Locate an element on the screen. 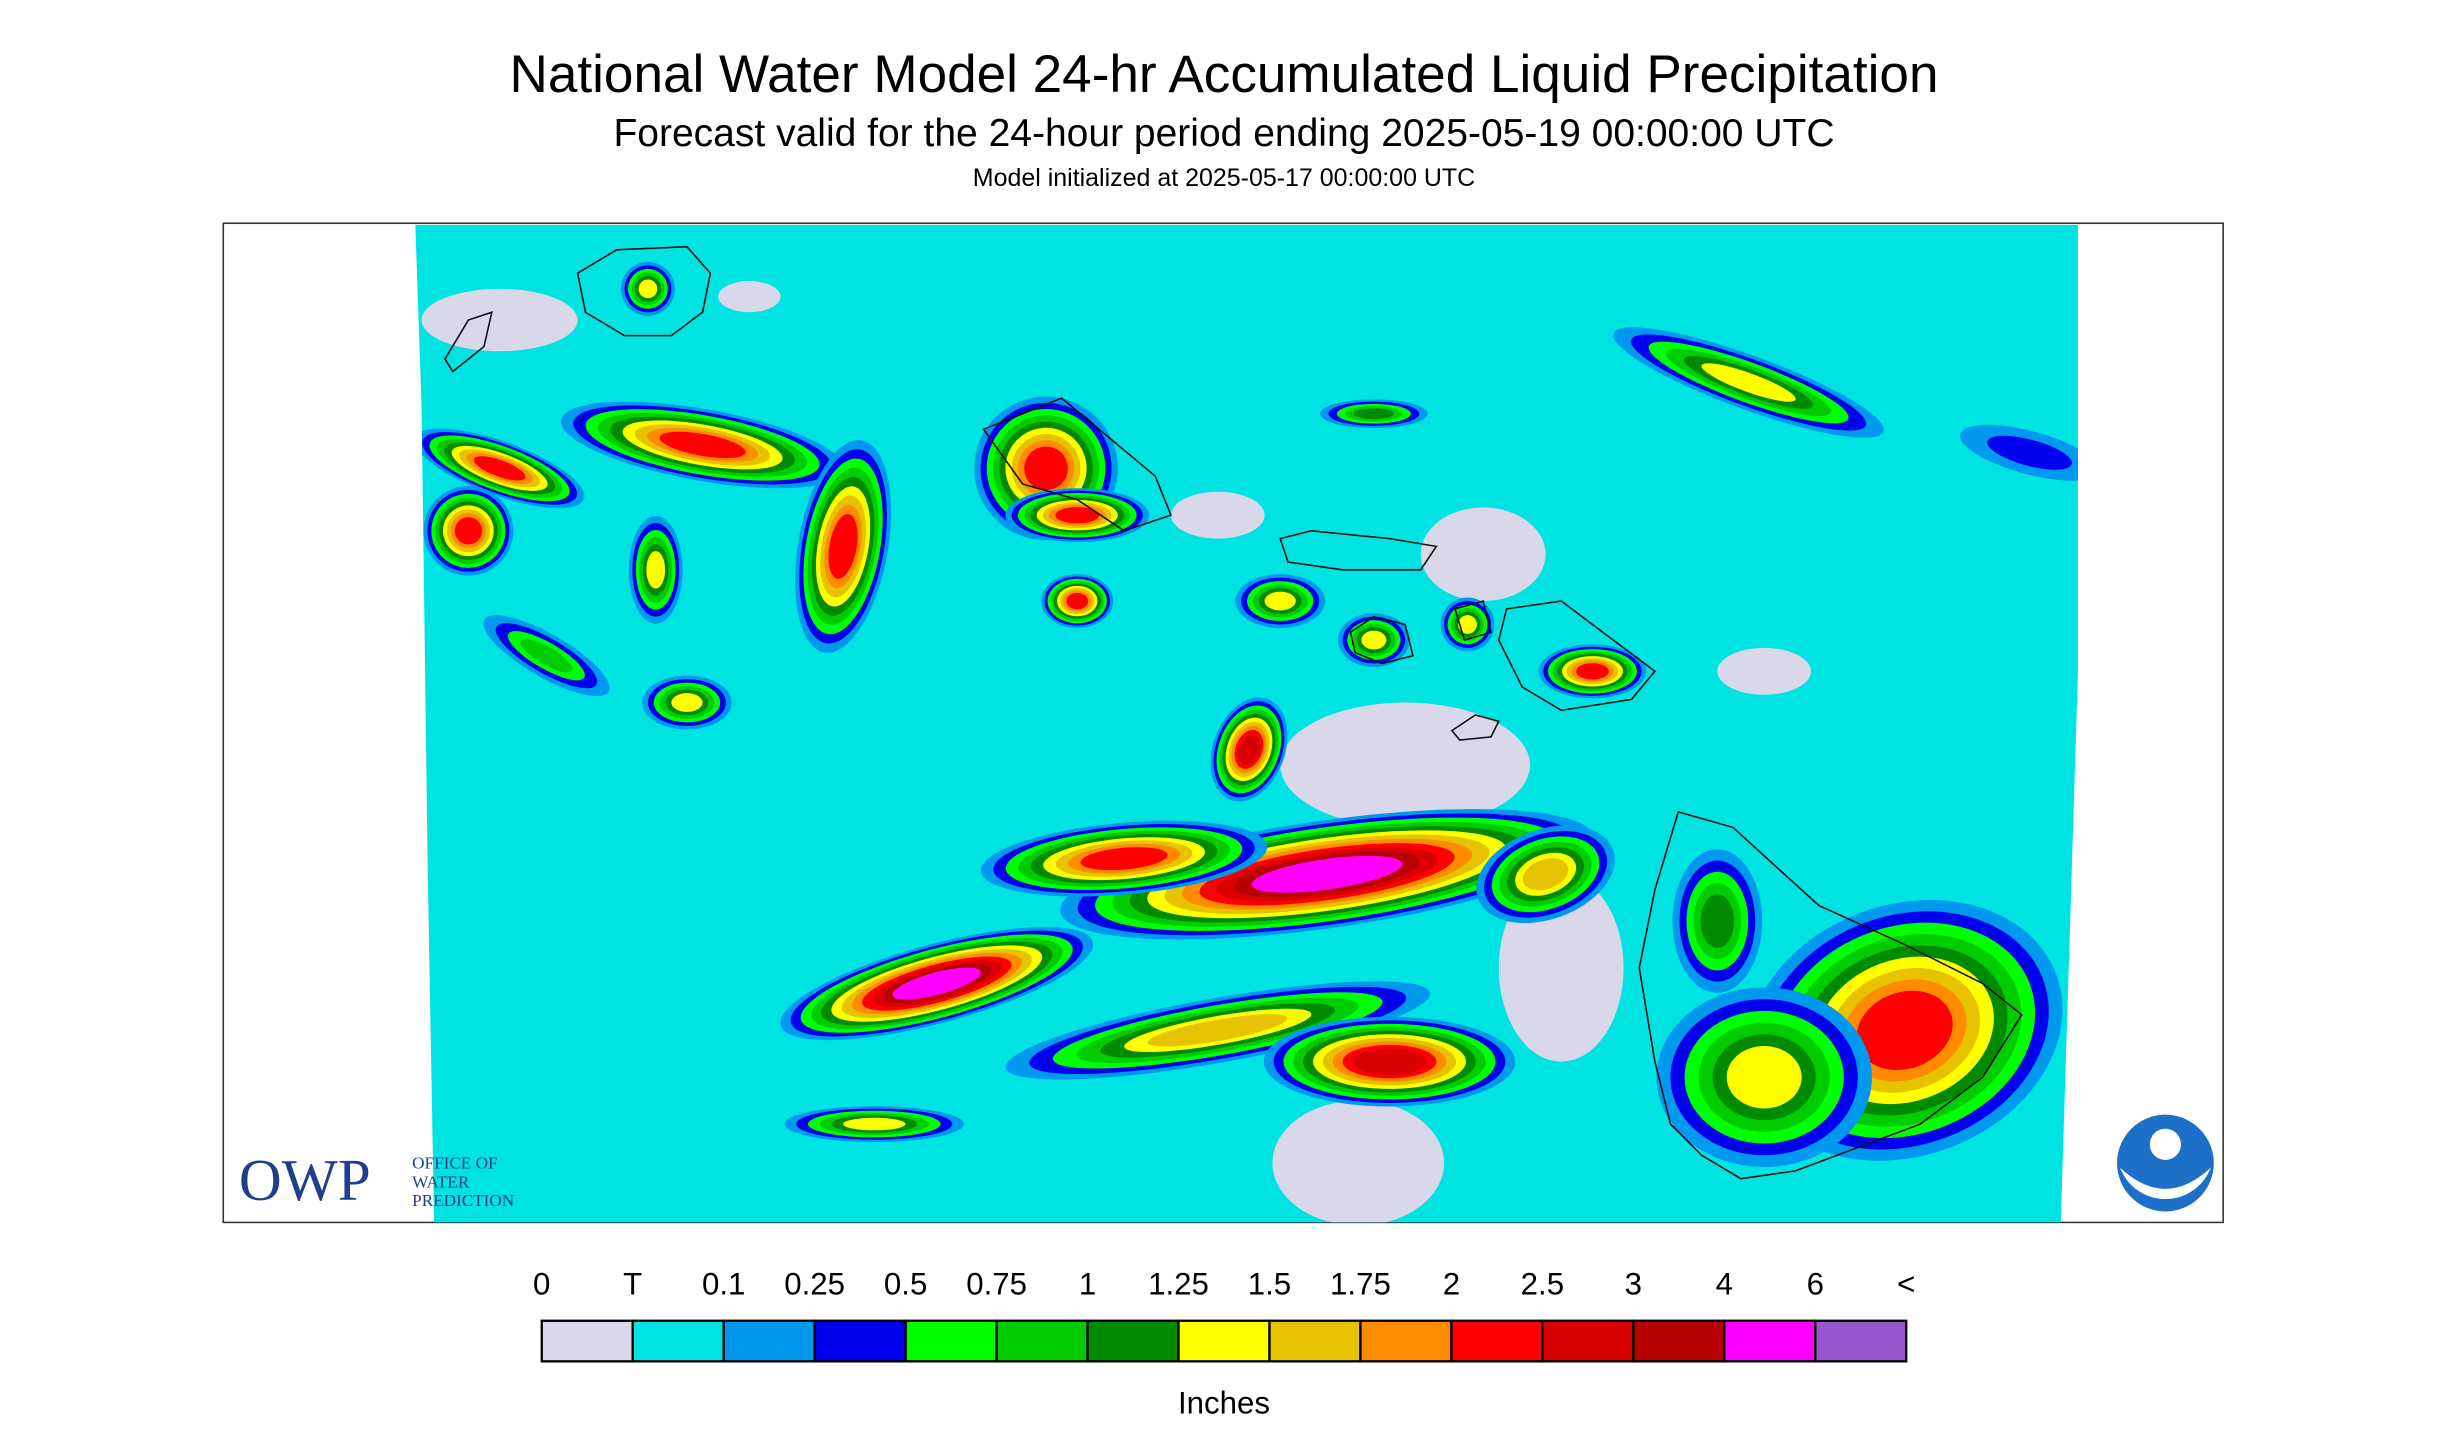 Image resolution: width=2448 pixels, height=1448 pixels. legend-label: 4 is located at coordinates (1724, 1284).